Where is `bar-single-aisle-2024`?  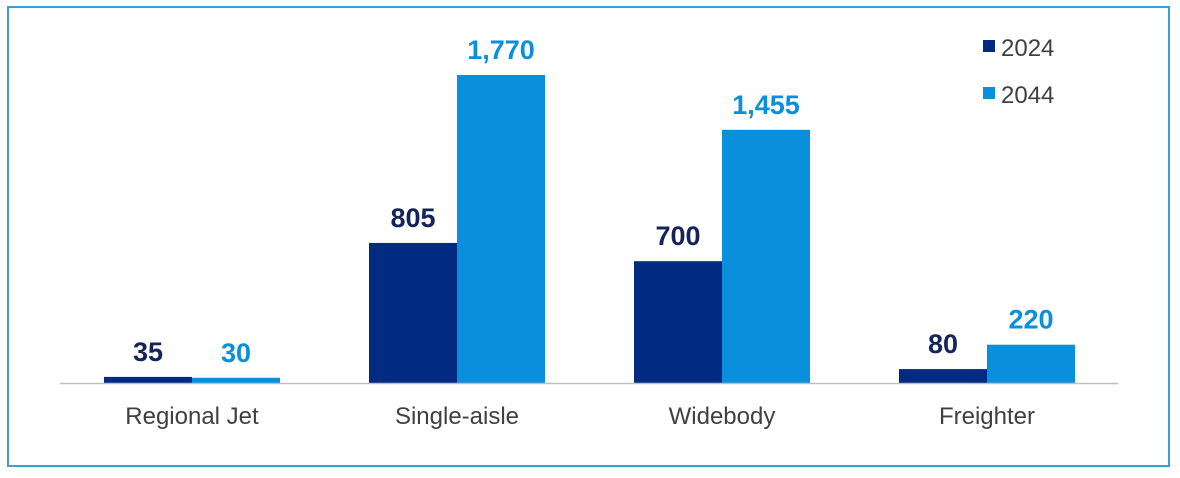
bar-single-aisle-2024 is located at coordinates (413, 312).